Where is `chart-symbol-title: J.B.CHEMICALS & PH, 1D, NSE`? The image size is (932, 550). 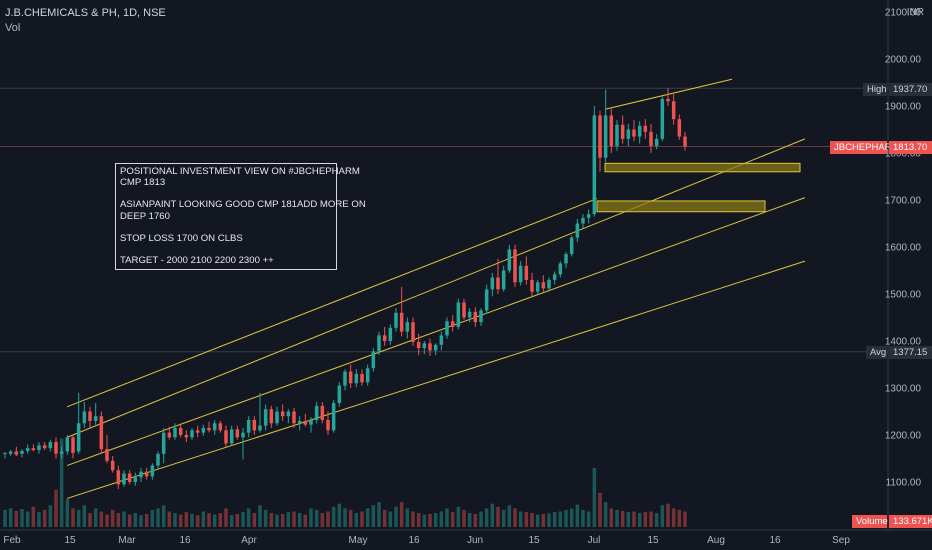
chart-symbol-title: J.B.CHEMICALS & PH, 1D, NSE is located at coordinates (85, 13).